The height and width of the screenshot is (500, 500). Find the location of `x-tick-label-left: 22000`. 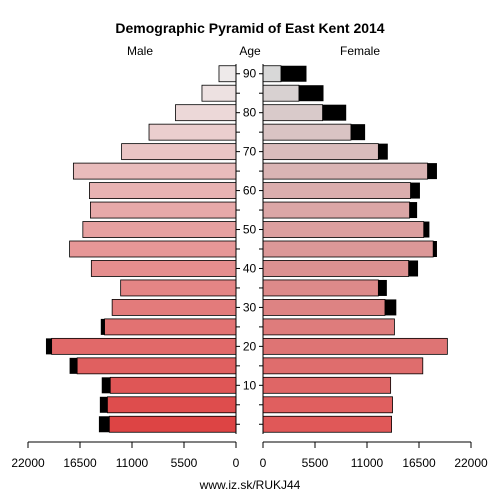

x-tick-label-left: 22000 is located at coordinates (28, 463).